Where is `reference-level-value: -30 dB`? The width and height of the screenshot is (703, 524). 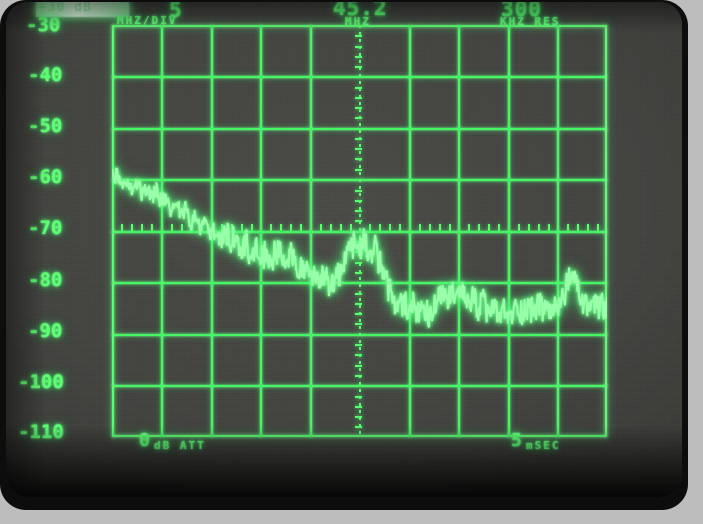 reference-level-value: -30 dB is located at coordinates (65, 8).